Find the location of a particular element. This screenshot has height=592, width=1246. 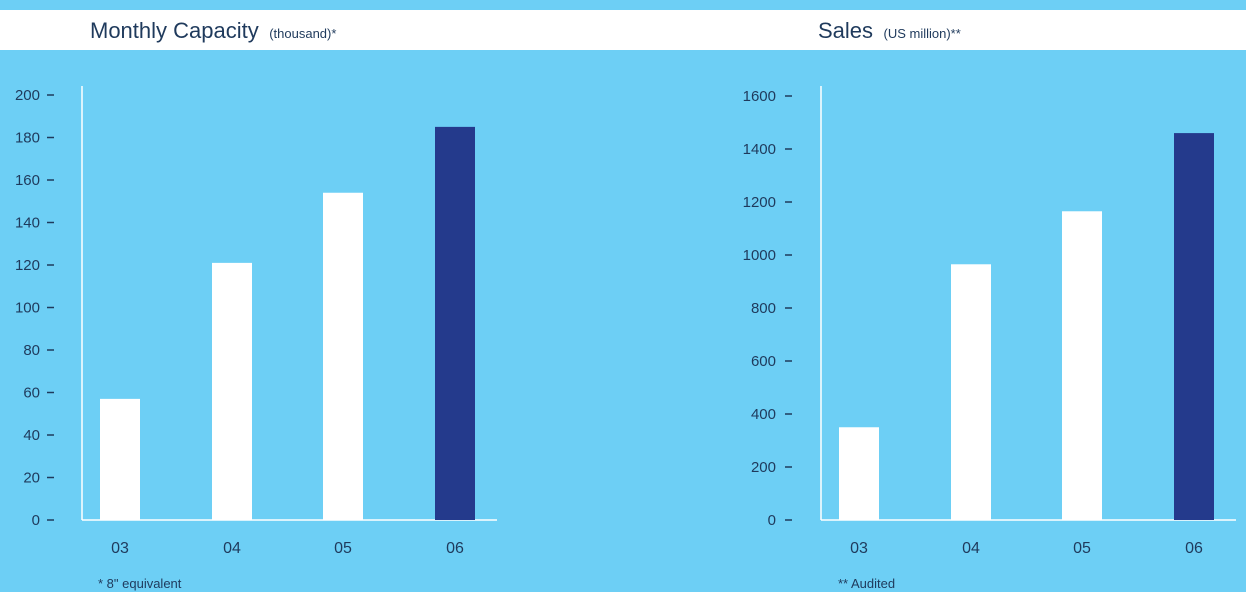

sales-y-tick-label: 0 is located at coordinates (772, 520).